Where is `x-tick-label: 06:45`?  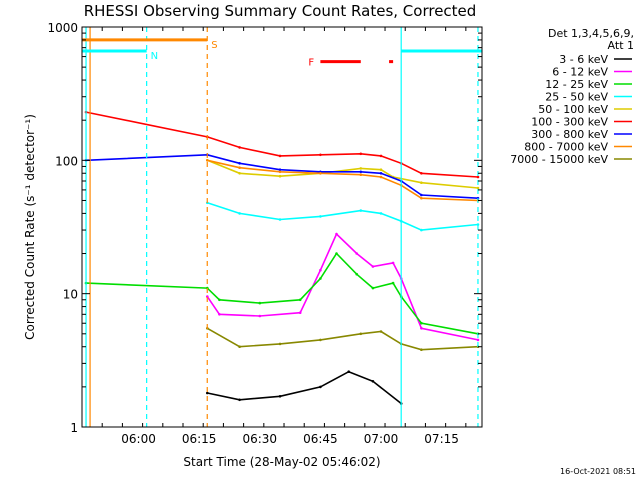 x-tick-label: 06:45 is located at coordinates (320, 439).